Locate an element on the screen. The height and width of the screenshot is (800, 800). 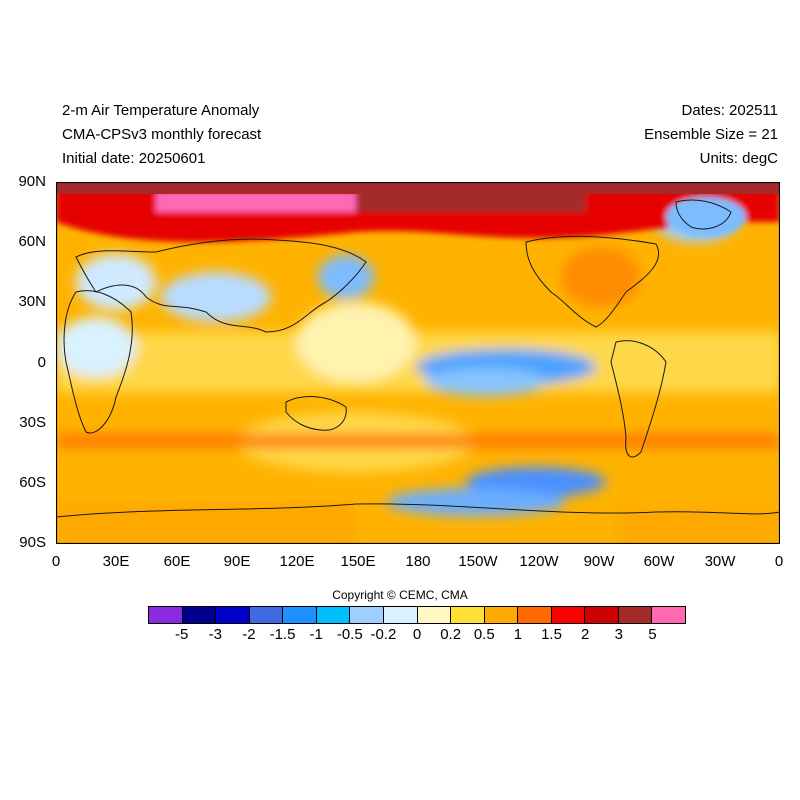
lon-label-0: 0 is located at coordinates (56, 561).